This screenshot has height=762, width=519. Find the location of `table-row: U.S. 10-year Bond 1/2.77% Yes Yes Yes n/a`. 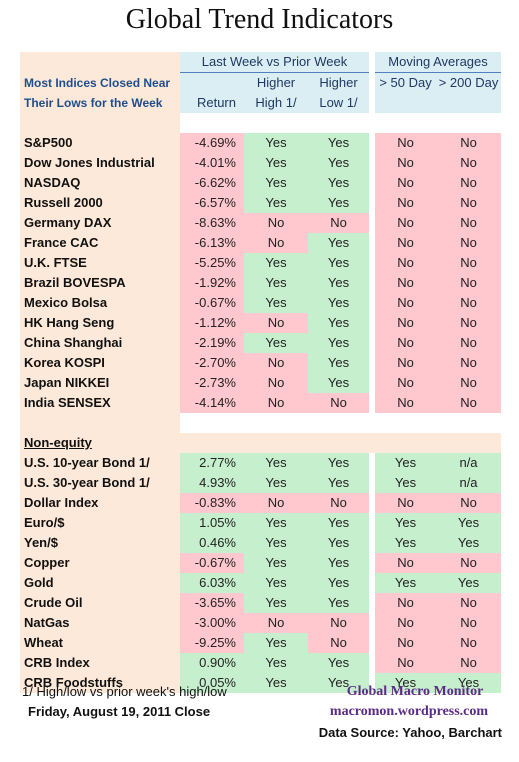

table-row: U.S. 10-year Bond 1/2.77% Yes Yes Yes n/a is located at coordinates (261, 463).